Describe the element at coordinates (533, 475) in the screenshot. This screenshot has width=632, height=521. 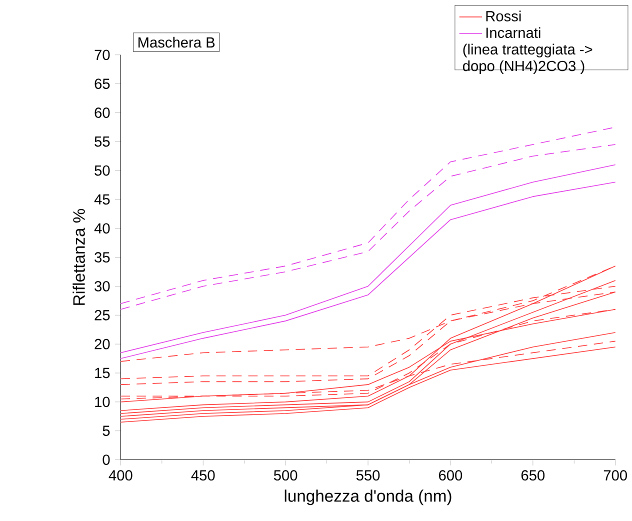
I see `x-tick-label: 650` at that location.